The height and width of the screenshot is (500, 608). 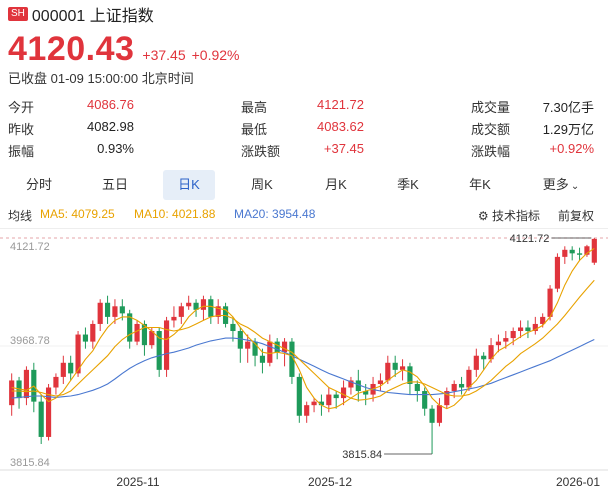 I want to click on chevron-down-icon: ⌄, so click(x=575, y=186).